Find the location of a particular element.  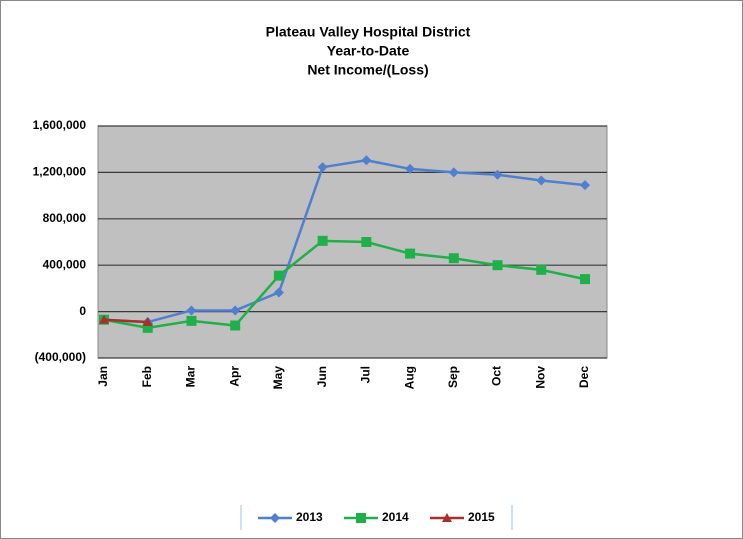

x-tick-label: May is located at coordinates (278, 378).